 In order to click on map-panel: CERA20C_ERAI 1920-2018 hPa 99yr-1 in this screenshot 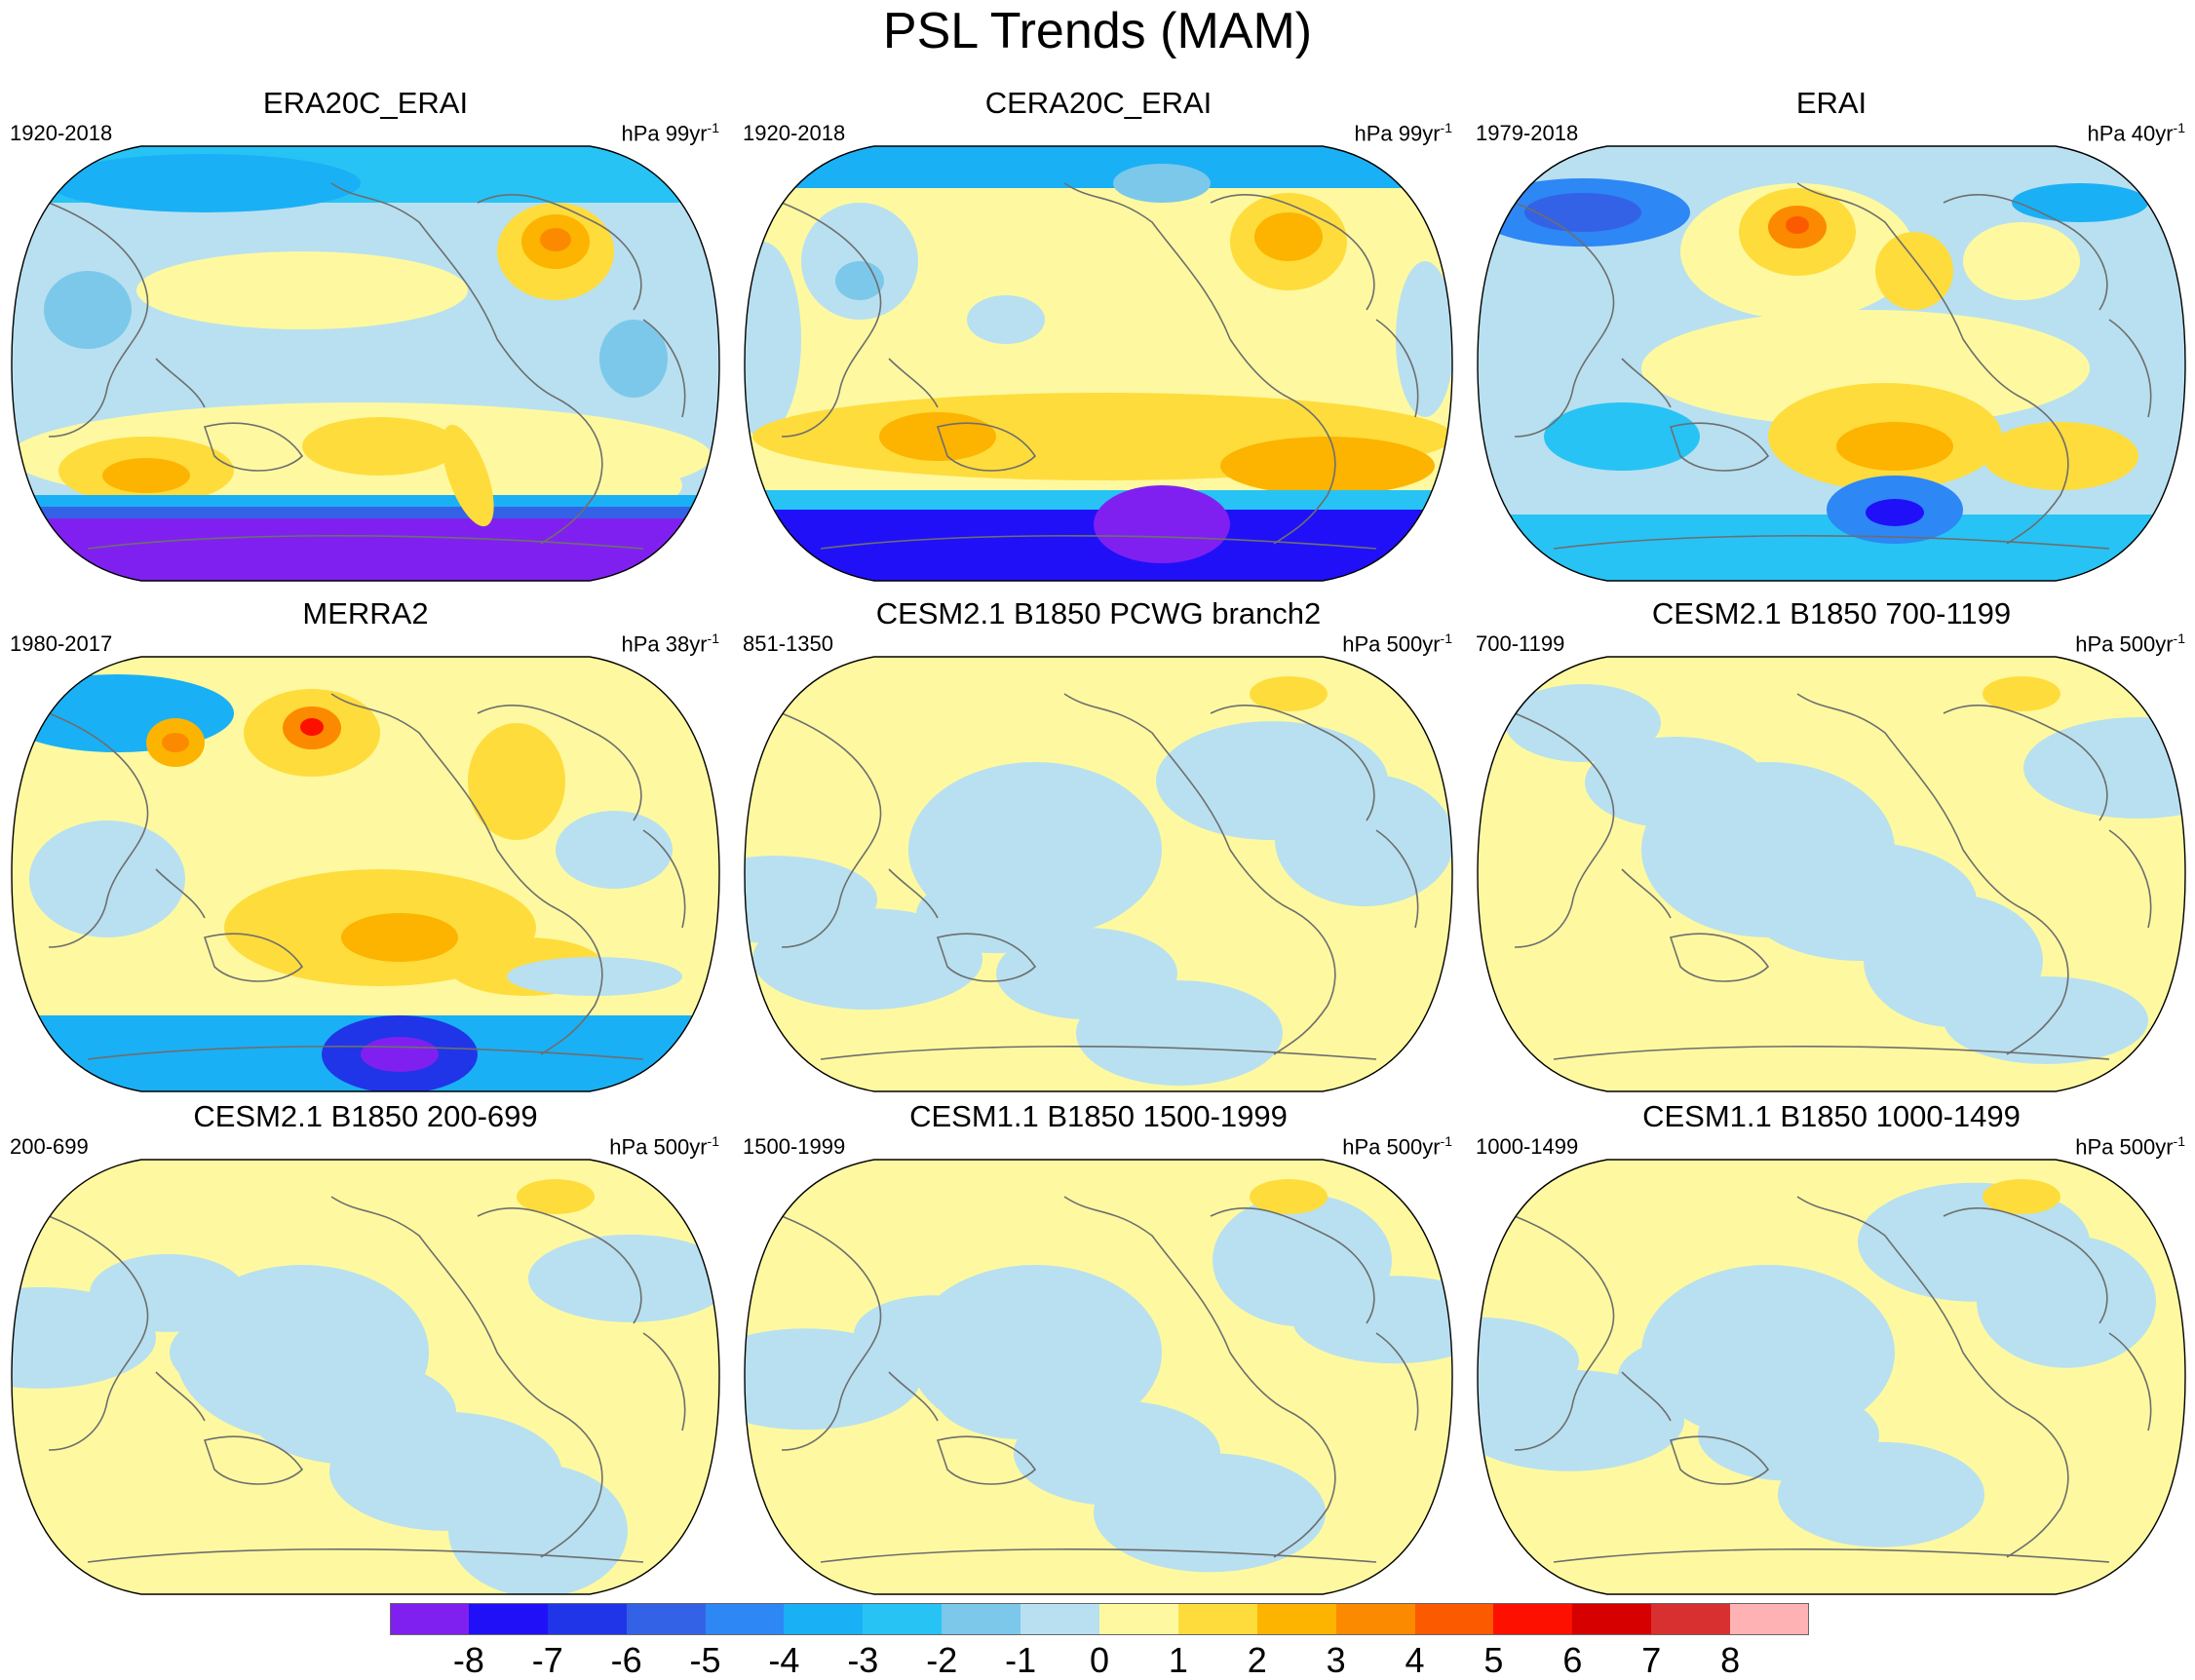, I will do `click(1098, 349)`.